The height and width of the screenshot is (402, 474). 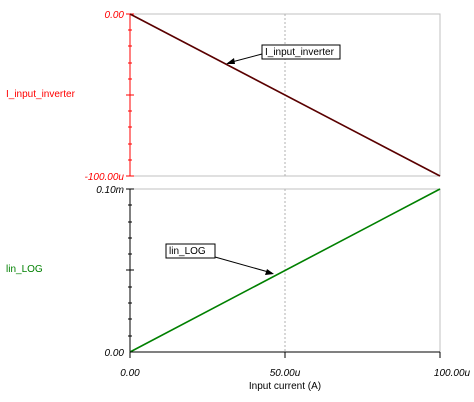 I want to click on bottom-annotation-label: lin_LOG, so click(x=187, y=251).